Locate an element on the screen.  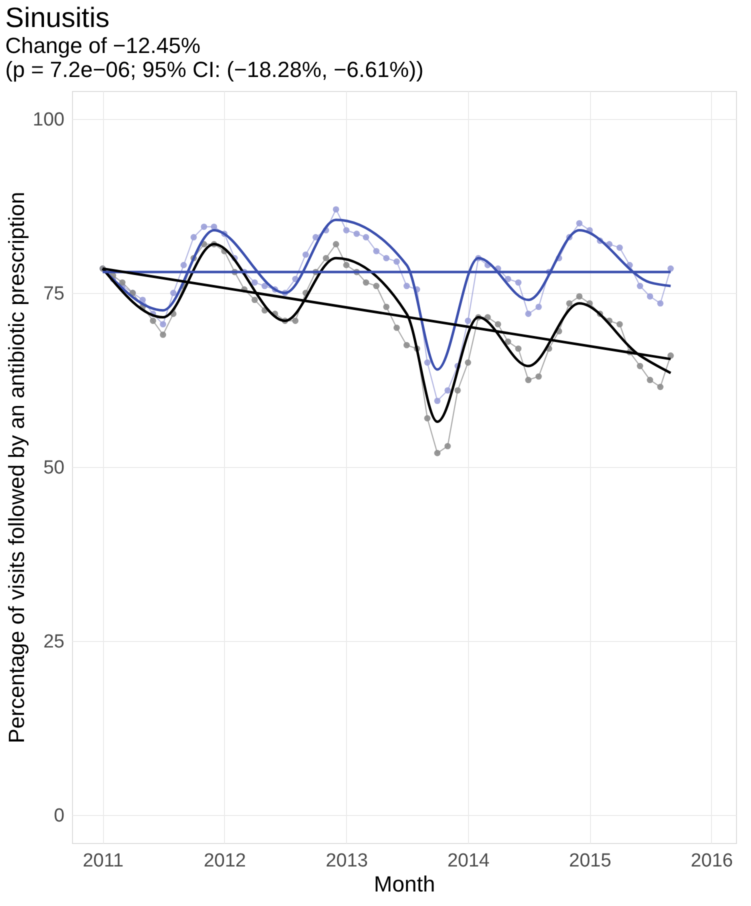
chart-subtitle: Change of −12.45% (p = 7.2e−06; 95% CI: (−18.28%, −6.61%)) is located at coordinates (214, 57).